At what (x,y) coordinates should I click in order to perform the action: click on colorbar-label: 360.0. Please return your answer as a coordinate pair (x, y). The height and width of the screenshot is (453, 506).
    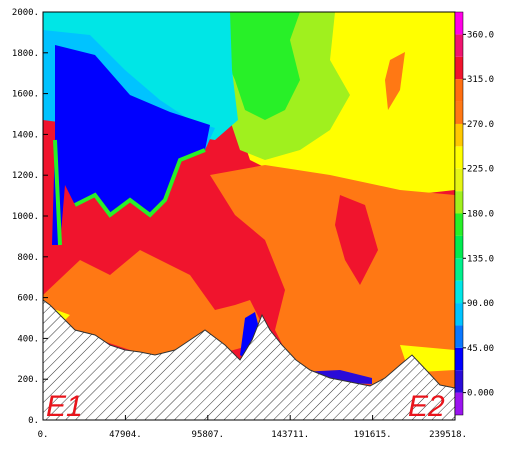
    Looking at the image, I should click on (480, 35).